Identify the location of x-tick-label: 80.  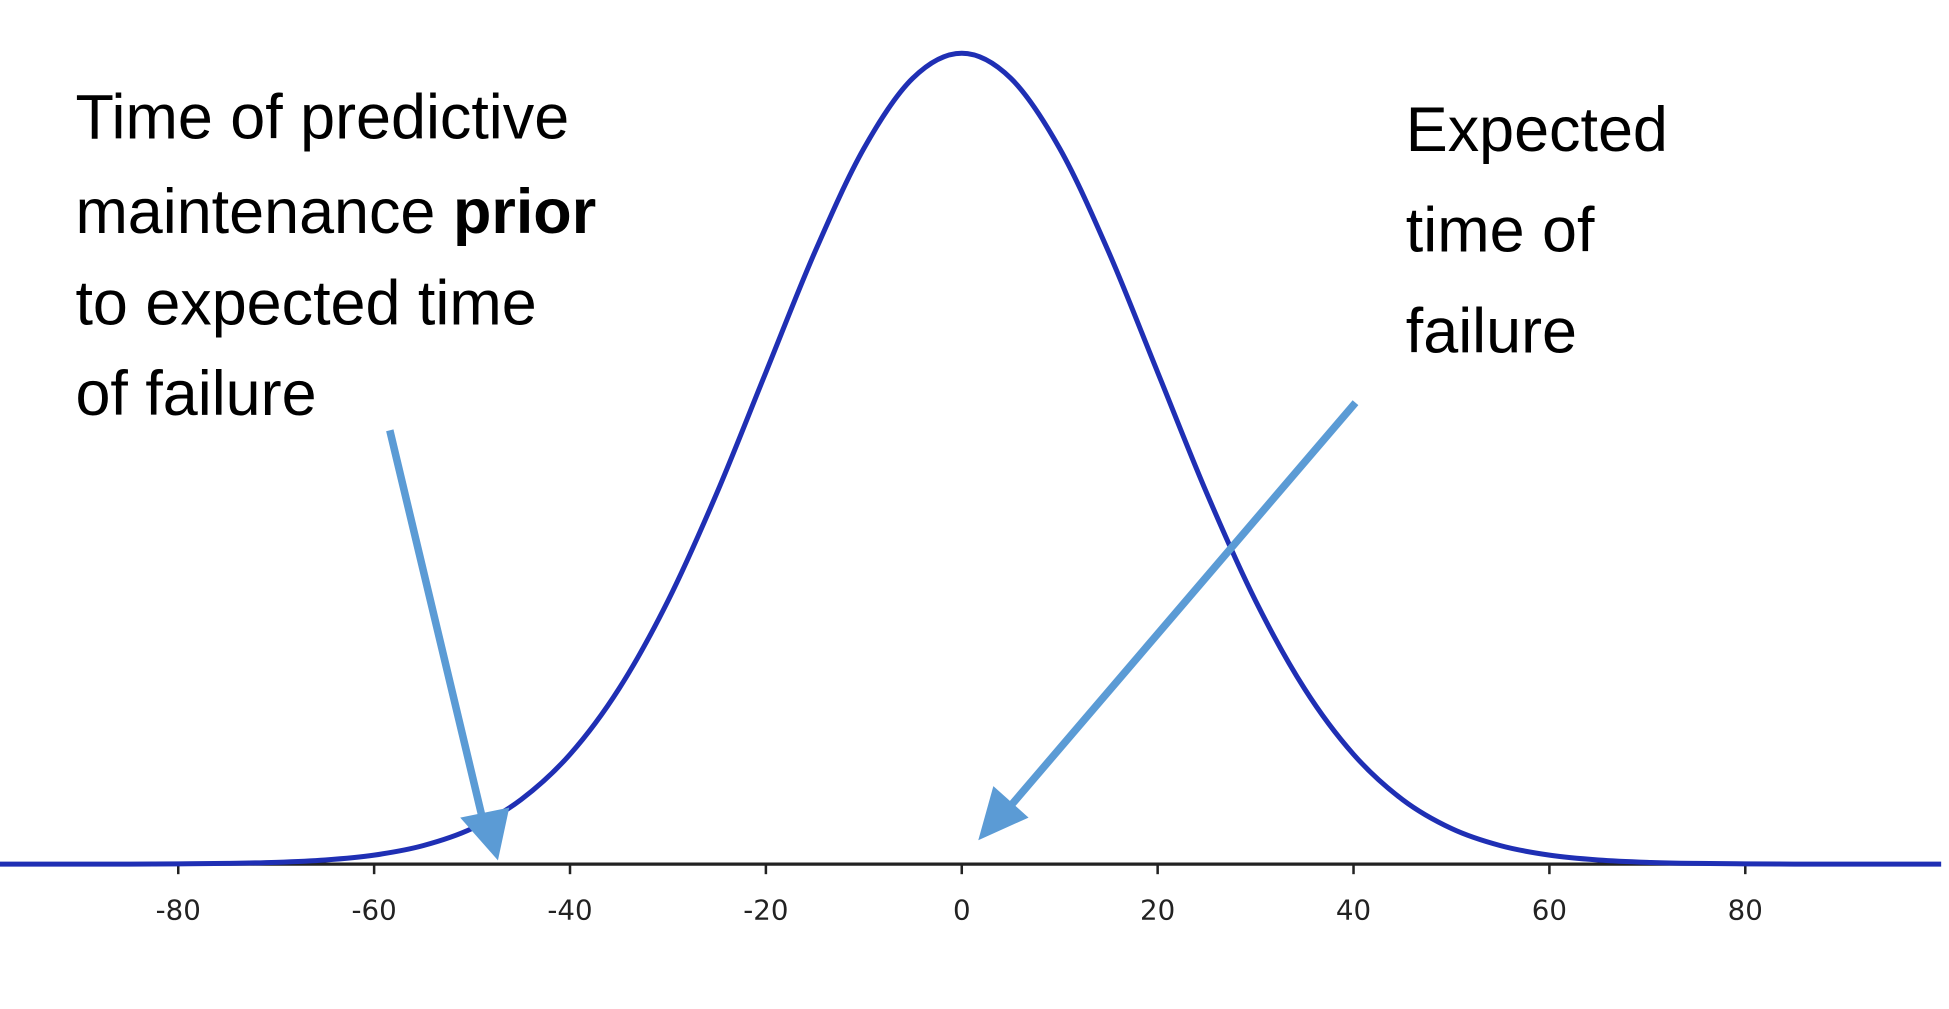
(1745, 909).